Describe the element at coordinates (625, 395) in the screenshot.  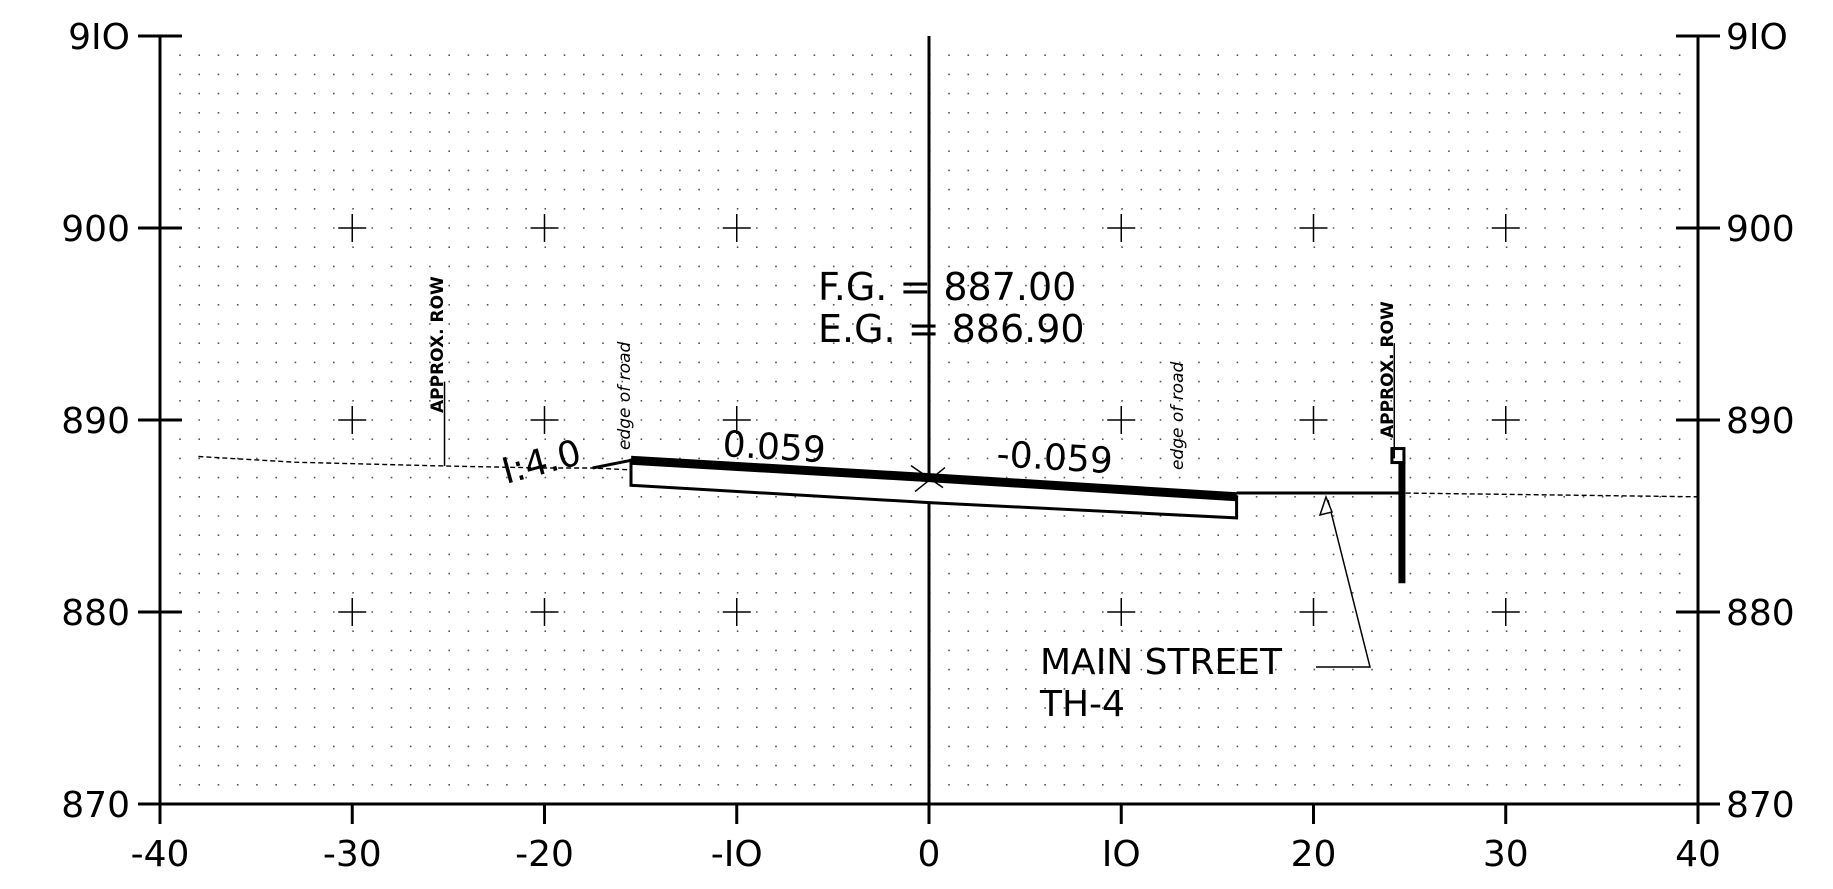
I see `edge-of-road-left-label: edge of road` at that location.